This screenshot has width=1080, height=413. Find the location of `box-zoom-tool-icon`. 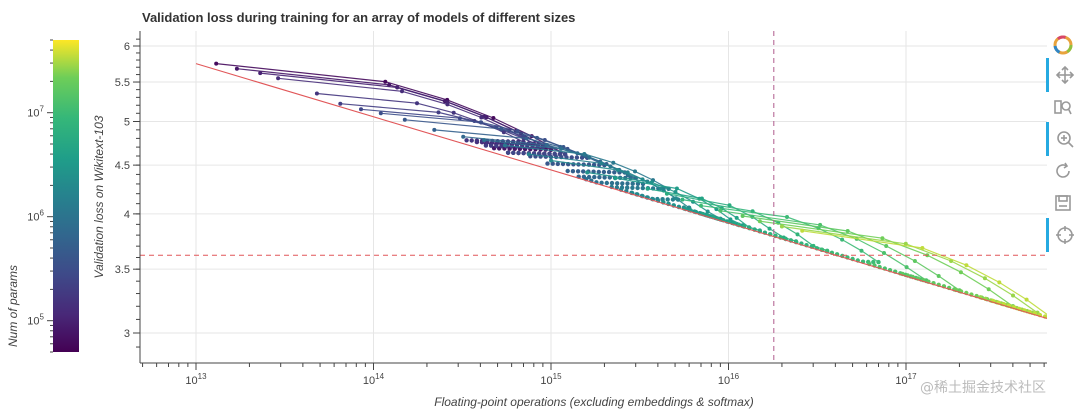

box-zoom-tool-icon is located at coordinates (1063, 107).